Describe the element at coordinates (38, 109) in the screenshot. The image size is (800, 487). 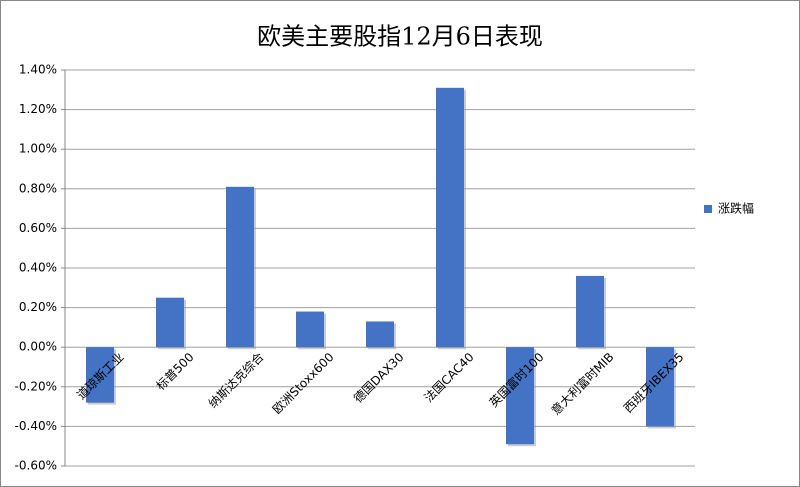
I see `y-tick-label: 1.20%` at that location.